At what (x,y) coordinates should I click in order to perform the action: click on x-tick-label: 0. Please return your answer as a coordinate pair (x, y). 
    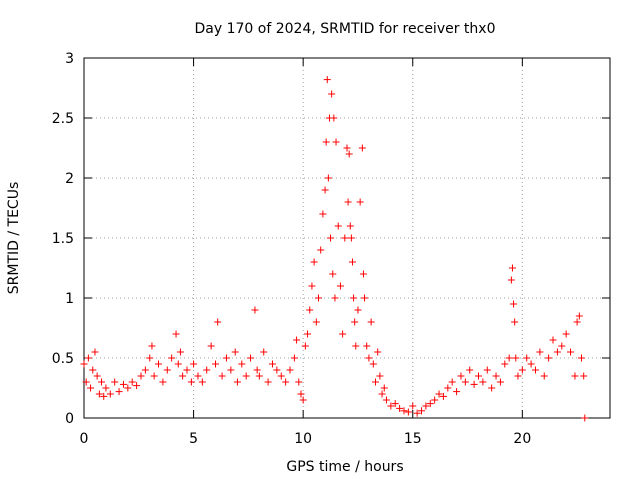
    Looking at the image, I should click on (84, 439).